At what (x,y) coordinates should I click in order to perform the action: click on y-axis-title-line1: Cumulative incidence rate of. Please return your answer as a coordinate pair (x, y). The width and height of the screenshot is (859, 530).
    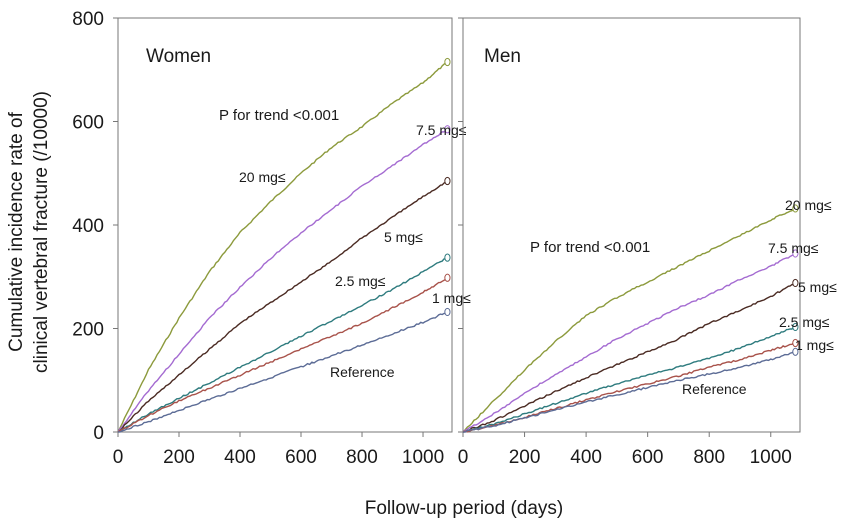
    Looking at the image, I should click on (16, 231).